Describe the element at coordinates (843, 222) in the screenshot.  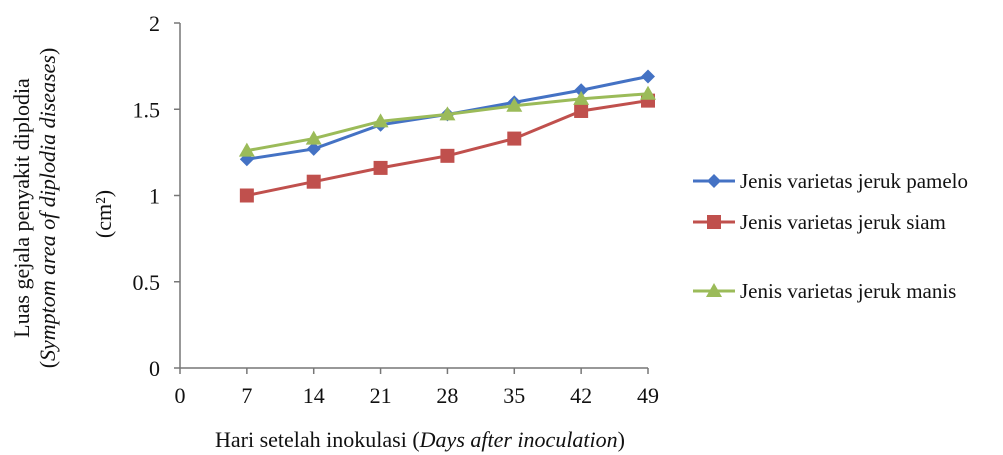
I see `legend-label: Jenis varietas jeruk siam` at that location.